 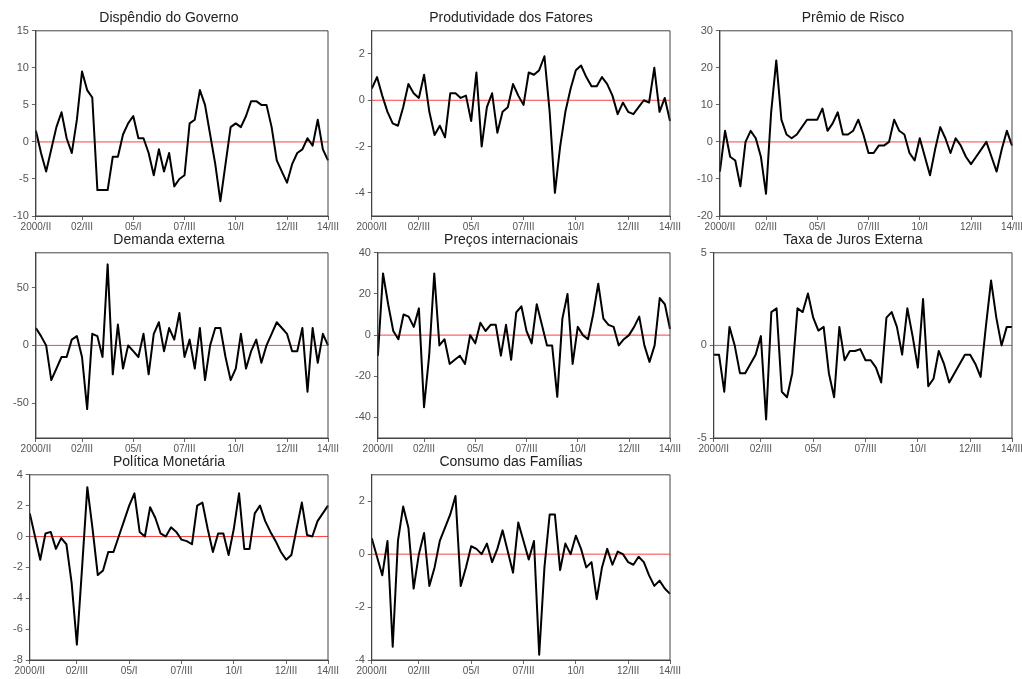 What do you see at coordinates (22, 29) in the screenshot?
I see `y-tick-label: 15` at bounding box center [22, 29].